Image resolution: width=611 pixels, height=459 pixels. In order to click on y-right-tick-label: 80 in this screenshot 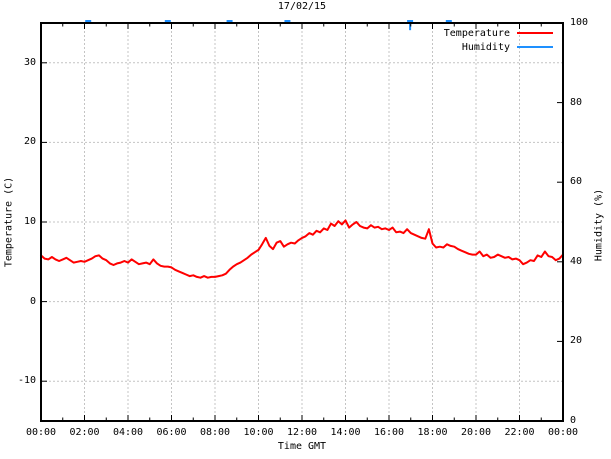, I will do `click(576, 102)`.